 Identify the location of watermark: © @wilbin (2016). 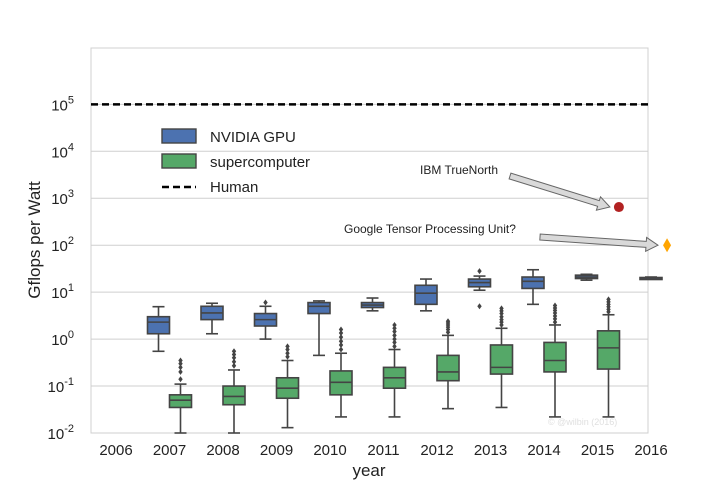
(582, 422).